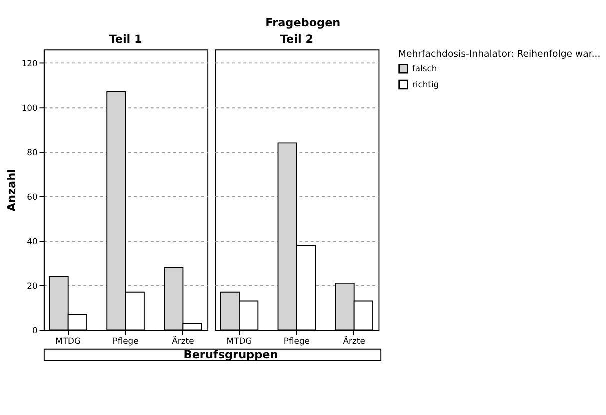 This screenshot has width=606, height=415. What do you see at coordinates (297, 39) in the screenshot?
I see `chart-title: Teil 2` at bounding box center [297, 39].